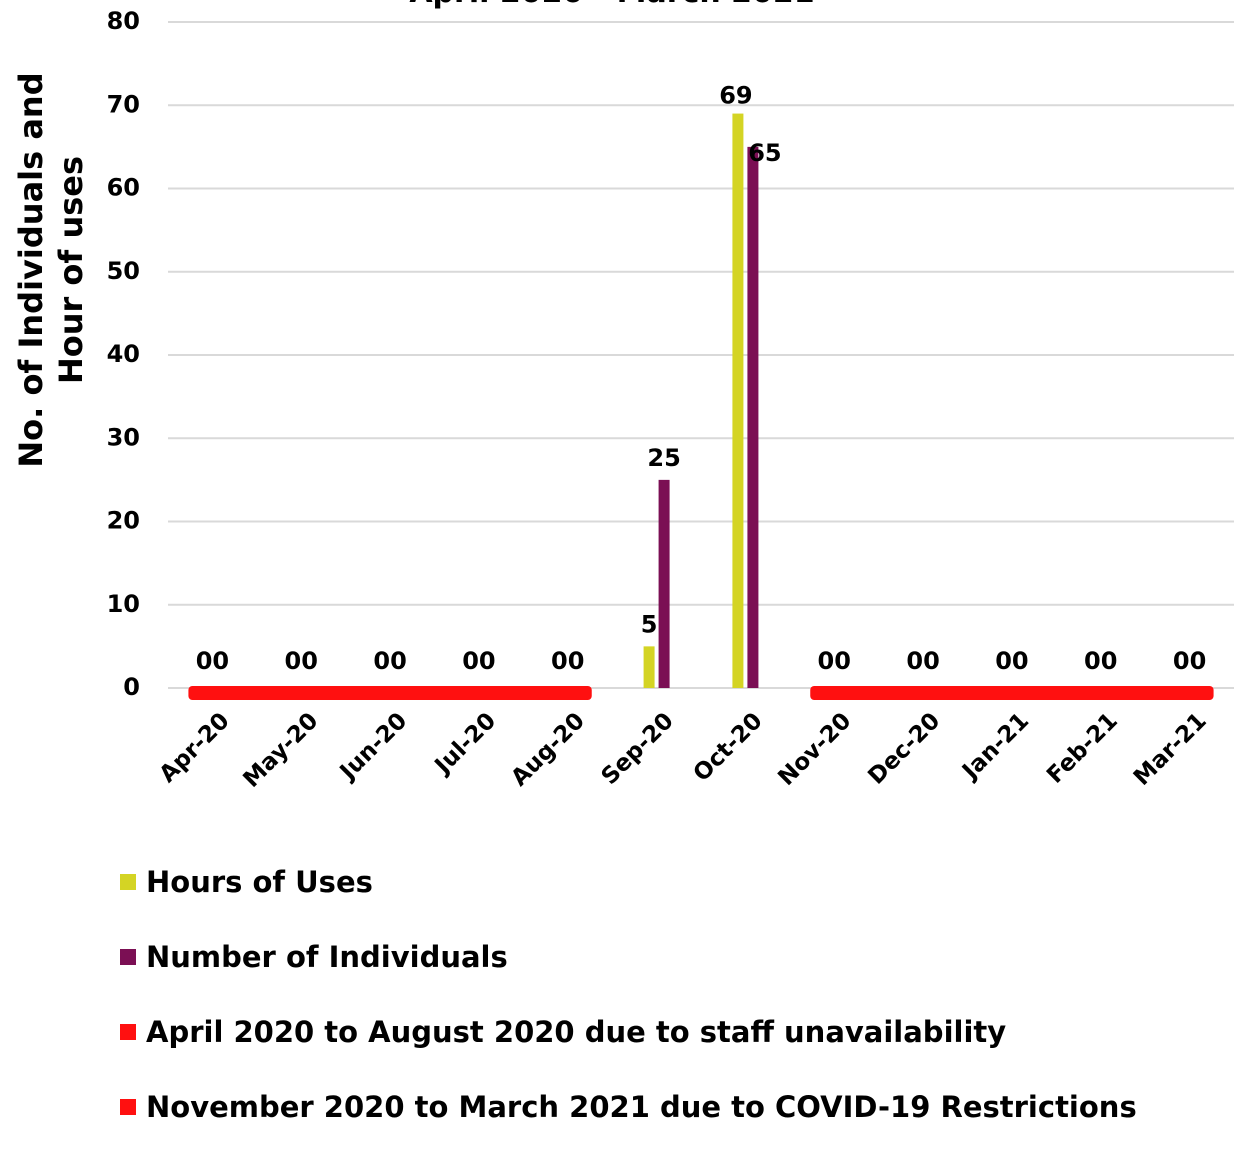  What do you see at coordinates (995, 747) in the screenshot?
I see `x-tick-label: Jan-21` at bounding box center [995, 747].